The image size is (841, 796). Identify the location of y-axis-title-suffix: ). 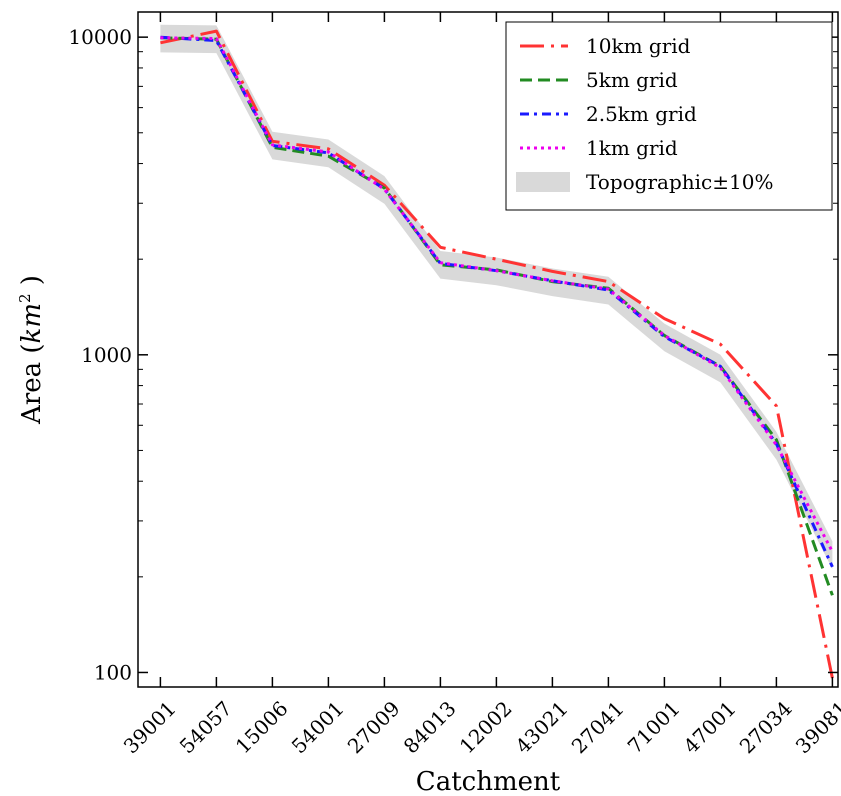
(32, 284).